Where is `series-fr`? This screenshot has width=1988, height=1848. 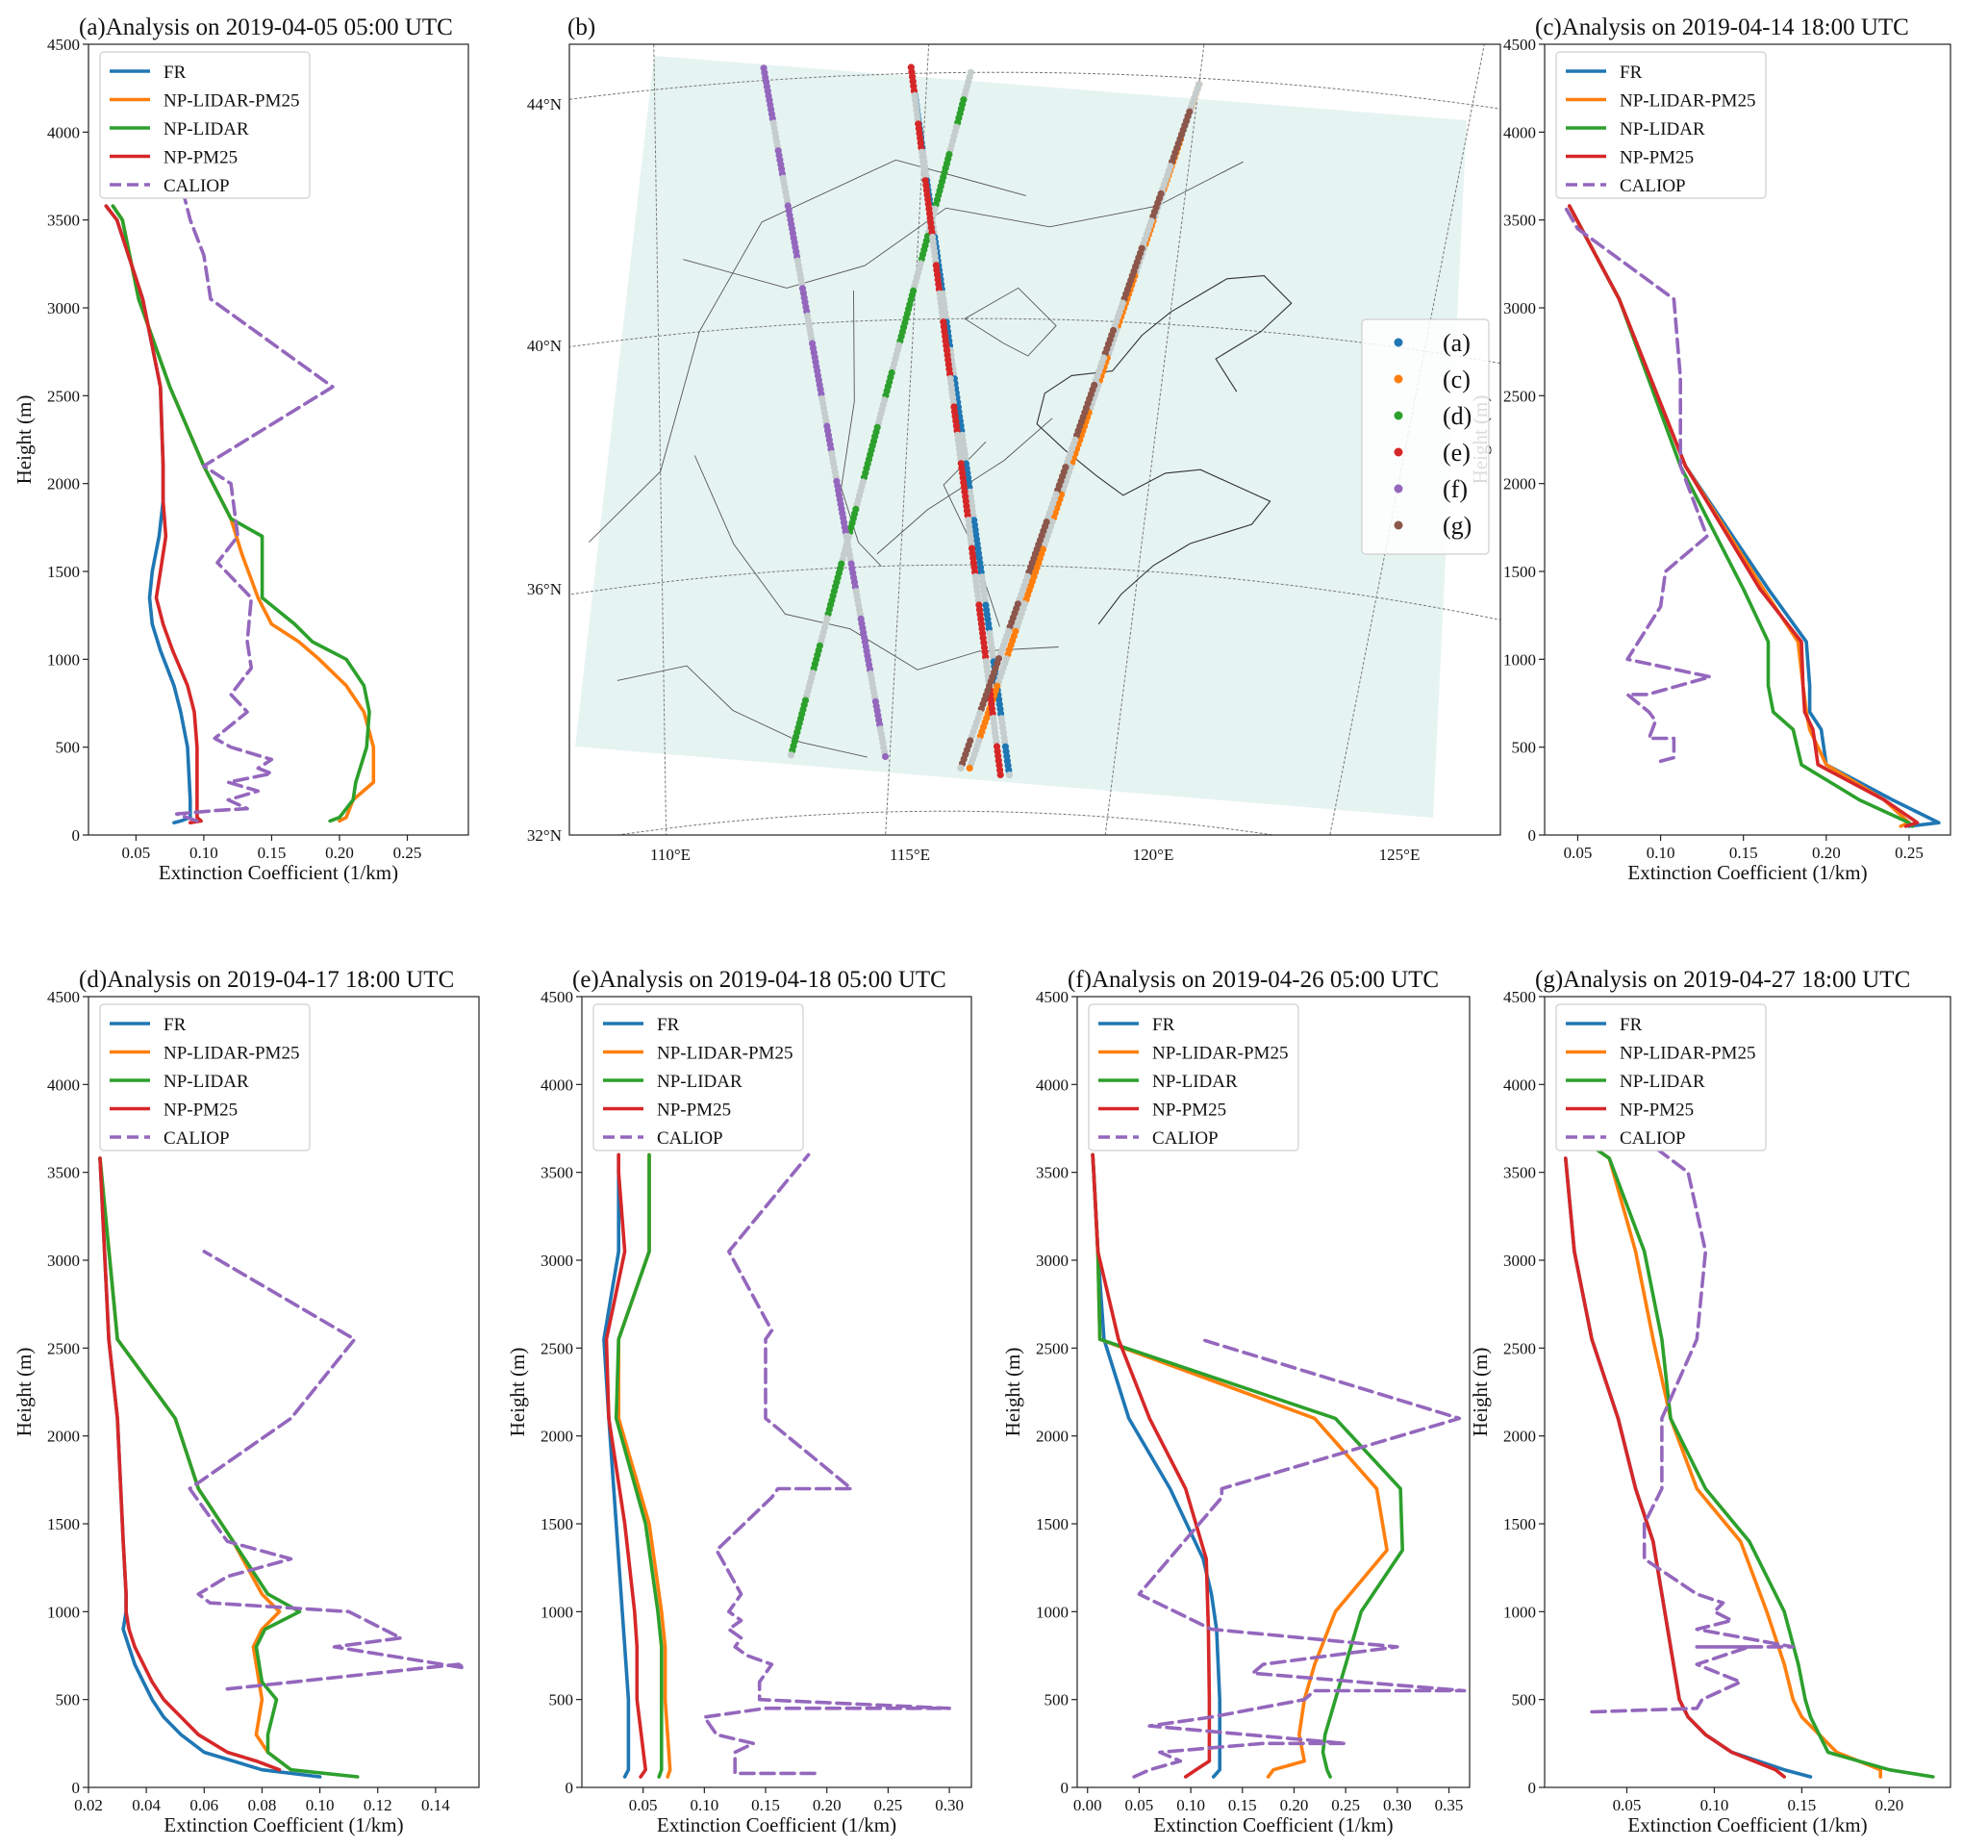
series-fr is located at coordinates (1754, 516).